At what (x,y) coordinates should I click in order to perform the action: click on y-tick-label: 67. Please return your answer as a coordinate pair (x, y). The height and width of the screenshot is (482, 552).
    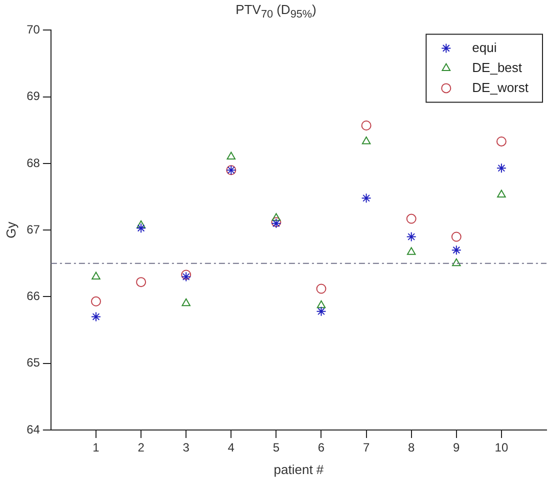
    Looking at the image, I should click on (33, 229).